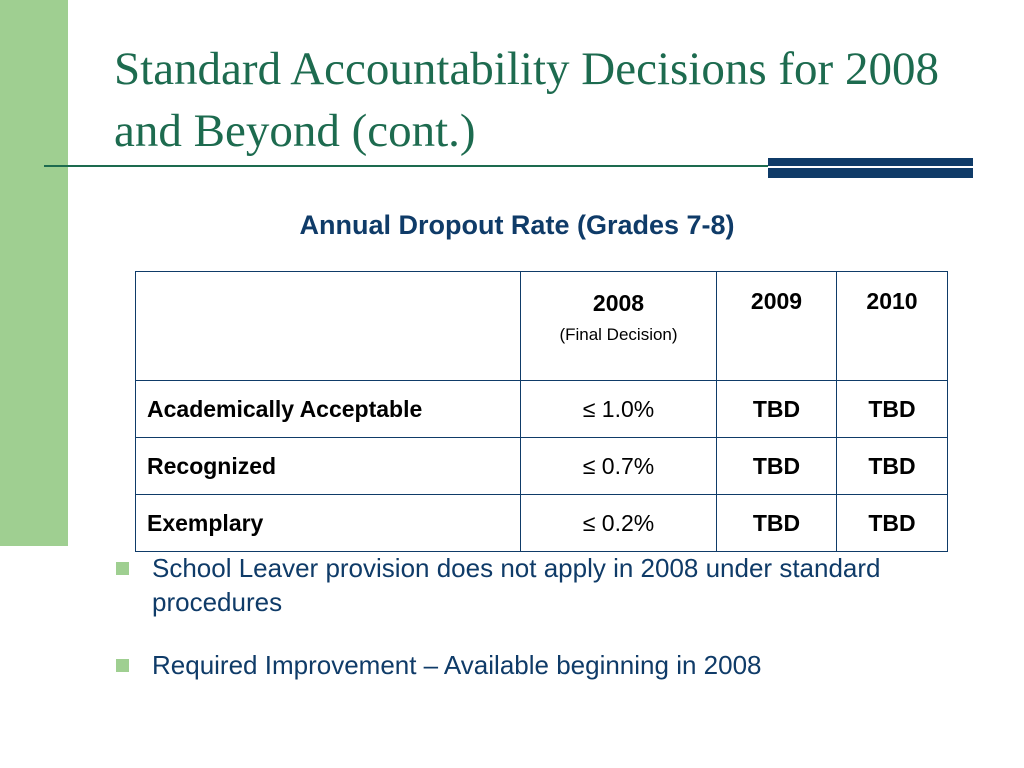 This screenshot has width=1024, height=768. Describe the element at coordinates (328, 523) in the screenshot. I see `row-label-exemplary: Exemplary` at that location.